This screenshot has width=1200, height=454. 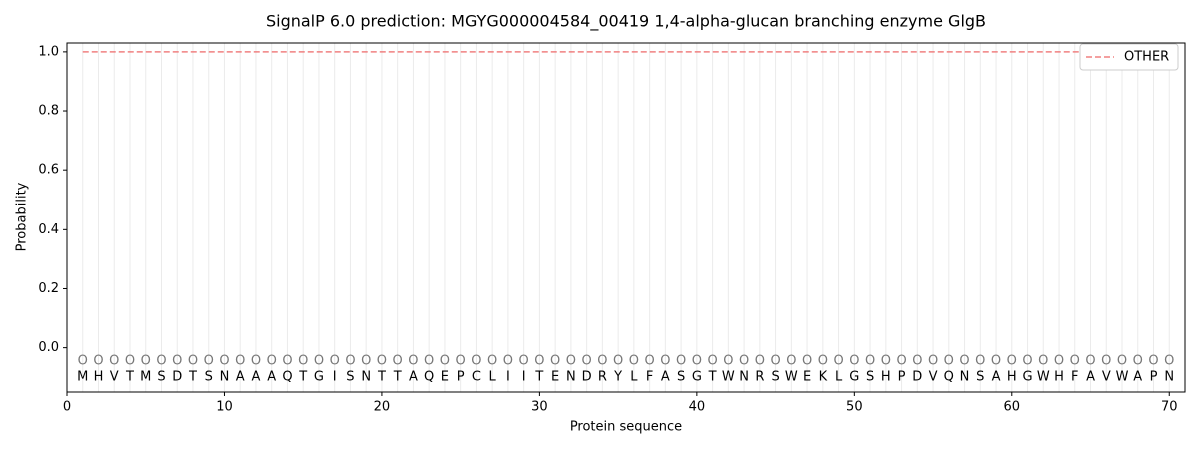 I want to click on residue-label: V, so click(x=114, y=377).